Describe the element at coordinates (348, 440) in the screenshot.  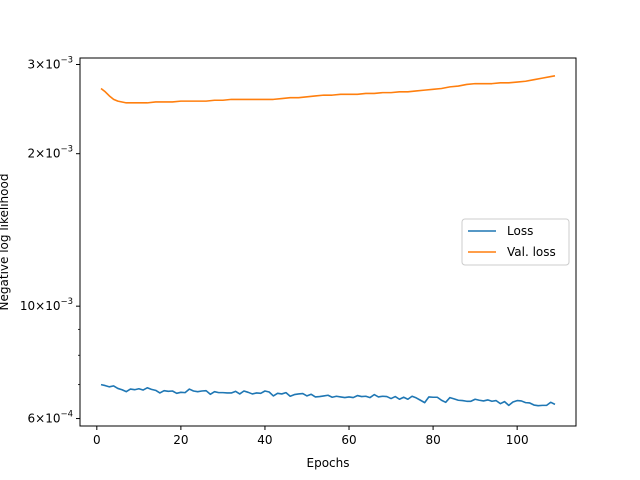
I see `x-tick-label: 60` at that location.